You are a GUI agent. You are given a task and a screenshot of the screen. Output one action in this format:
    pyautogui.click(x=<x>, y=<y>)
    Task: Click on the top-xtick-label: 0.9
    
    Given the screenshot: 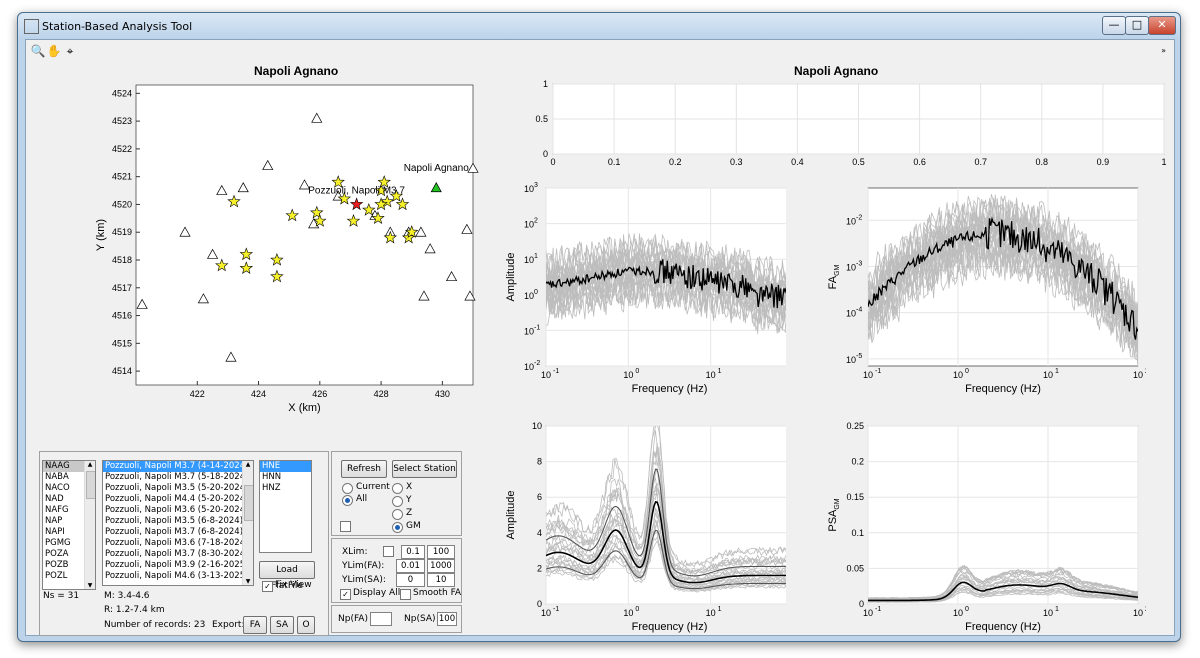 What is the action you would take?
    pyautogui.click(x=1103, y=162)
    